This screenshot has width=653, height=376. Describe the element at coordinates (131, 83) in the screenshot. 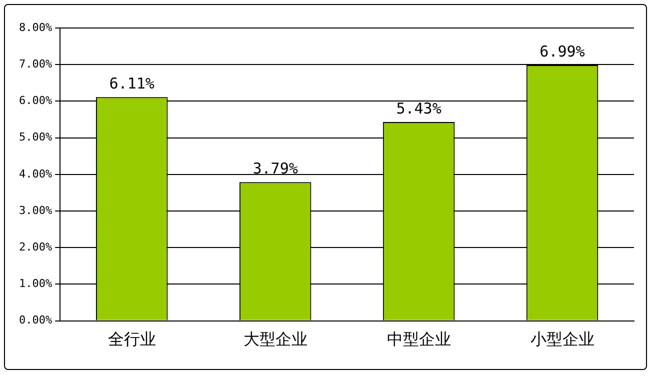

I see `data-label: 6.11%` at that location.